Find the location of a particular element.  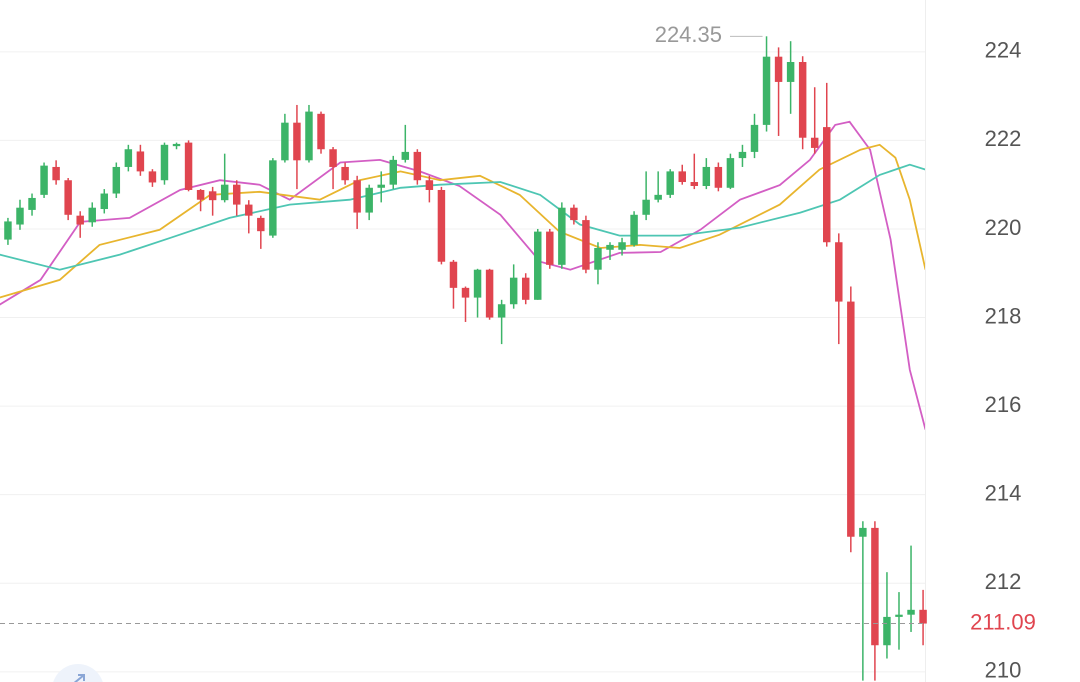

y-tick-label: 220 is located at coordinates (1003, 227).